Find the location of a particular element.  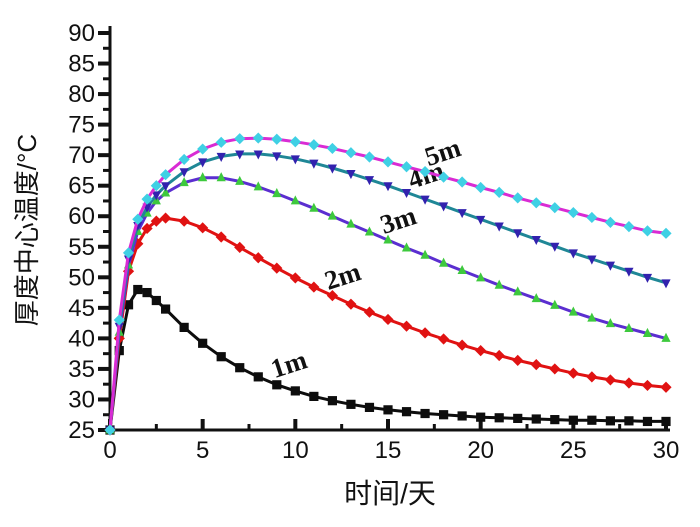

y-tick-label: 45 is located at coordinates (81, 308).